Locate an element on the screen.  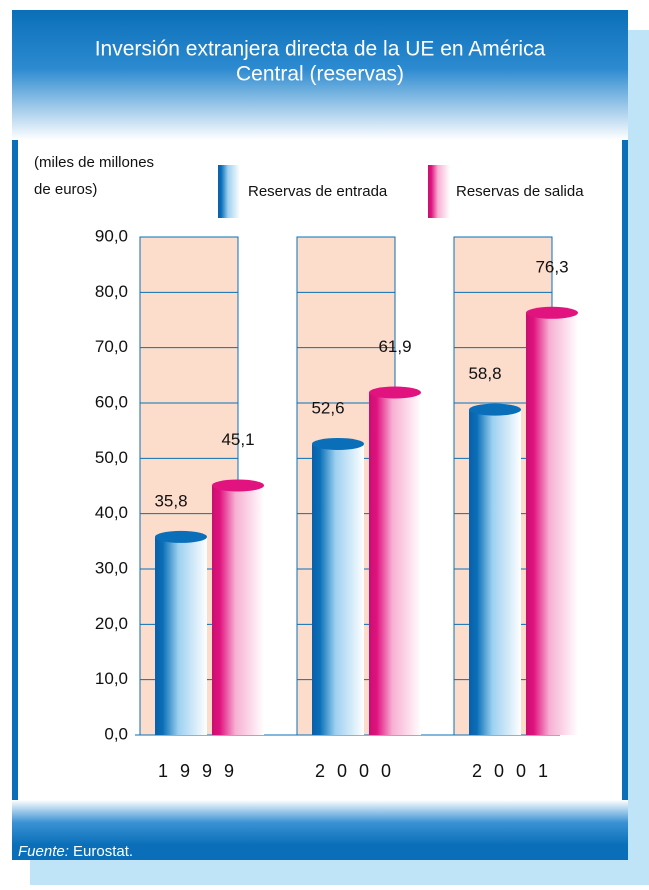
y-tick-label: 30,0 is located at coordinates (111, 567).